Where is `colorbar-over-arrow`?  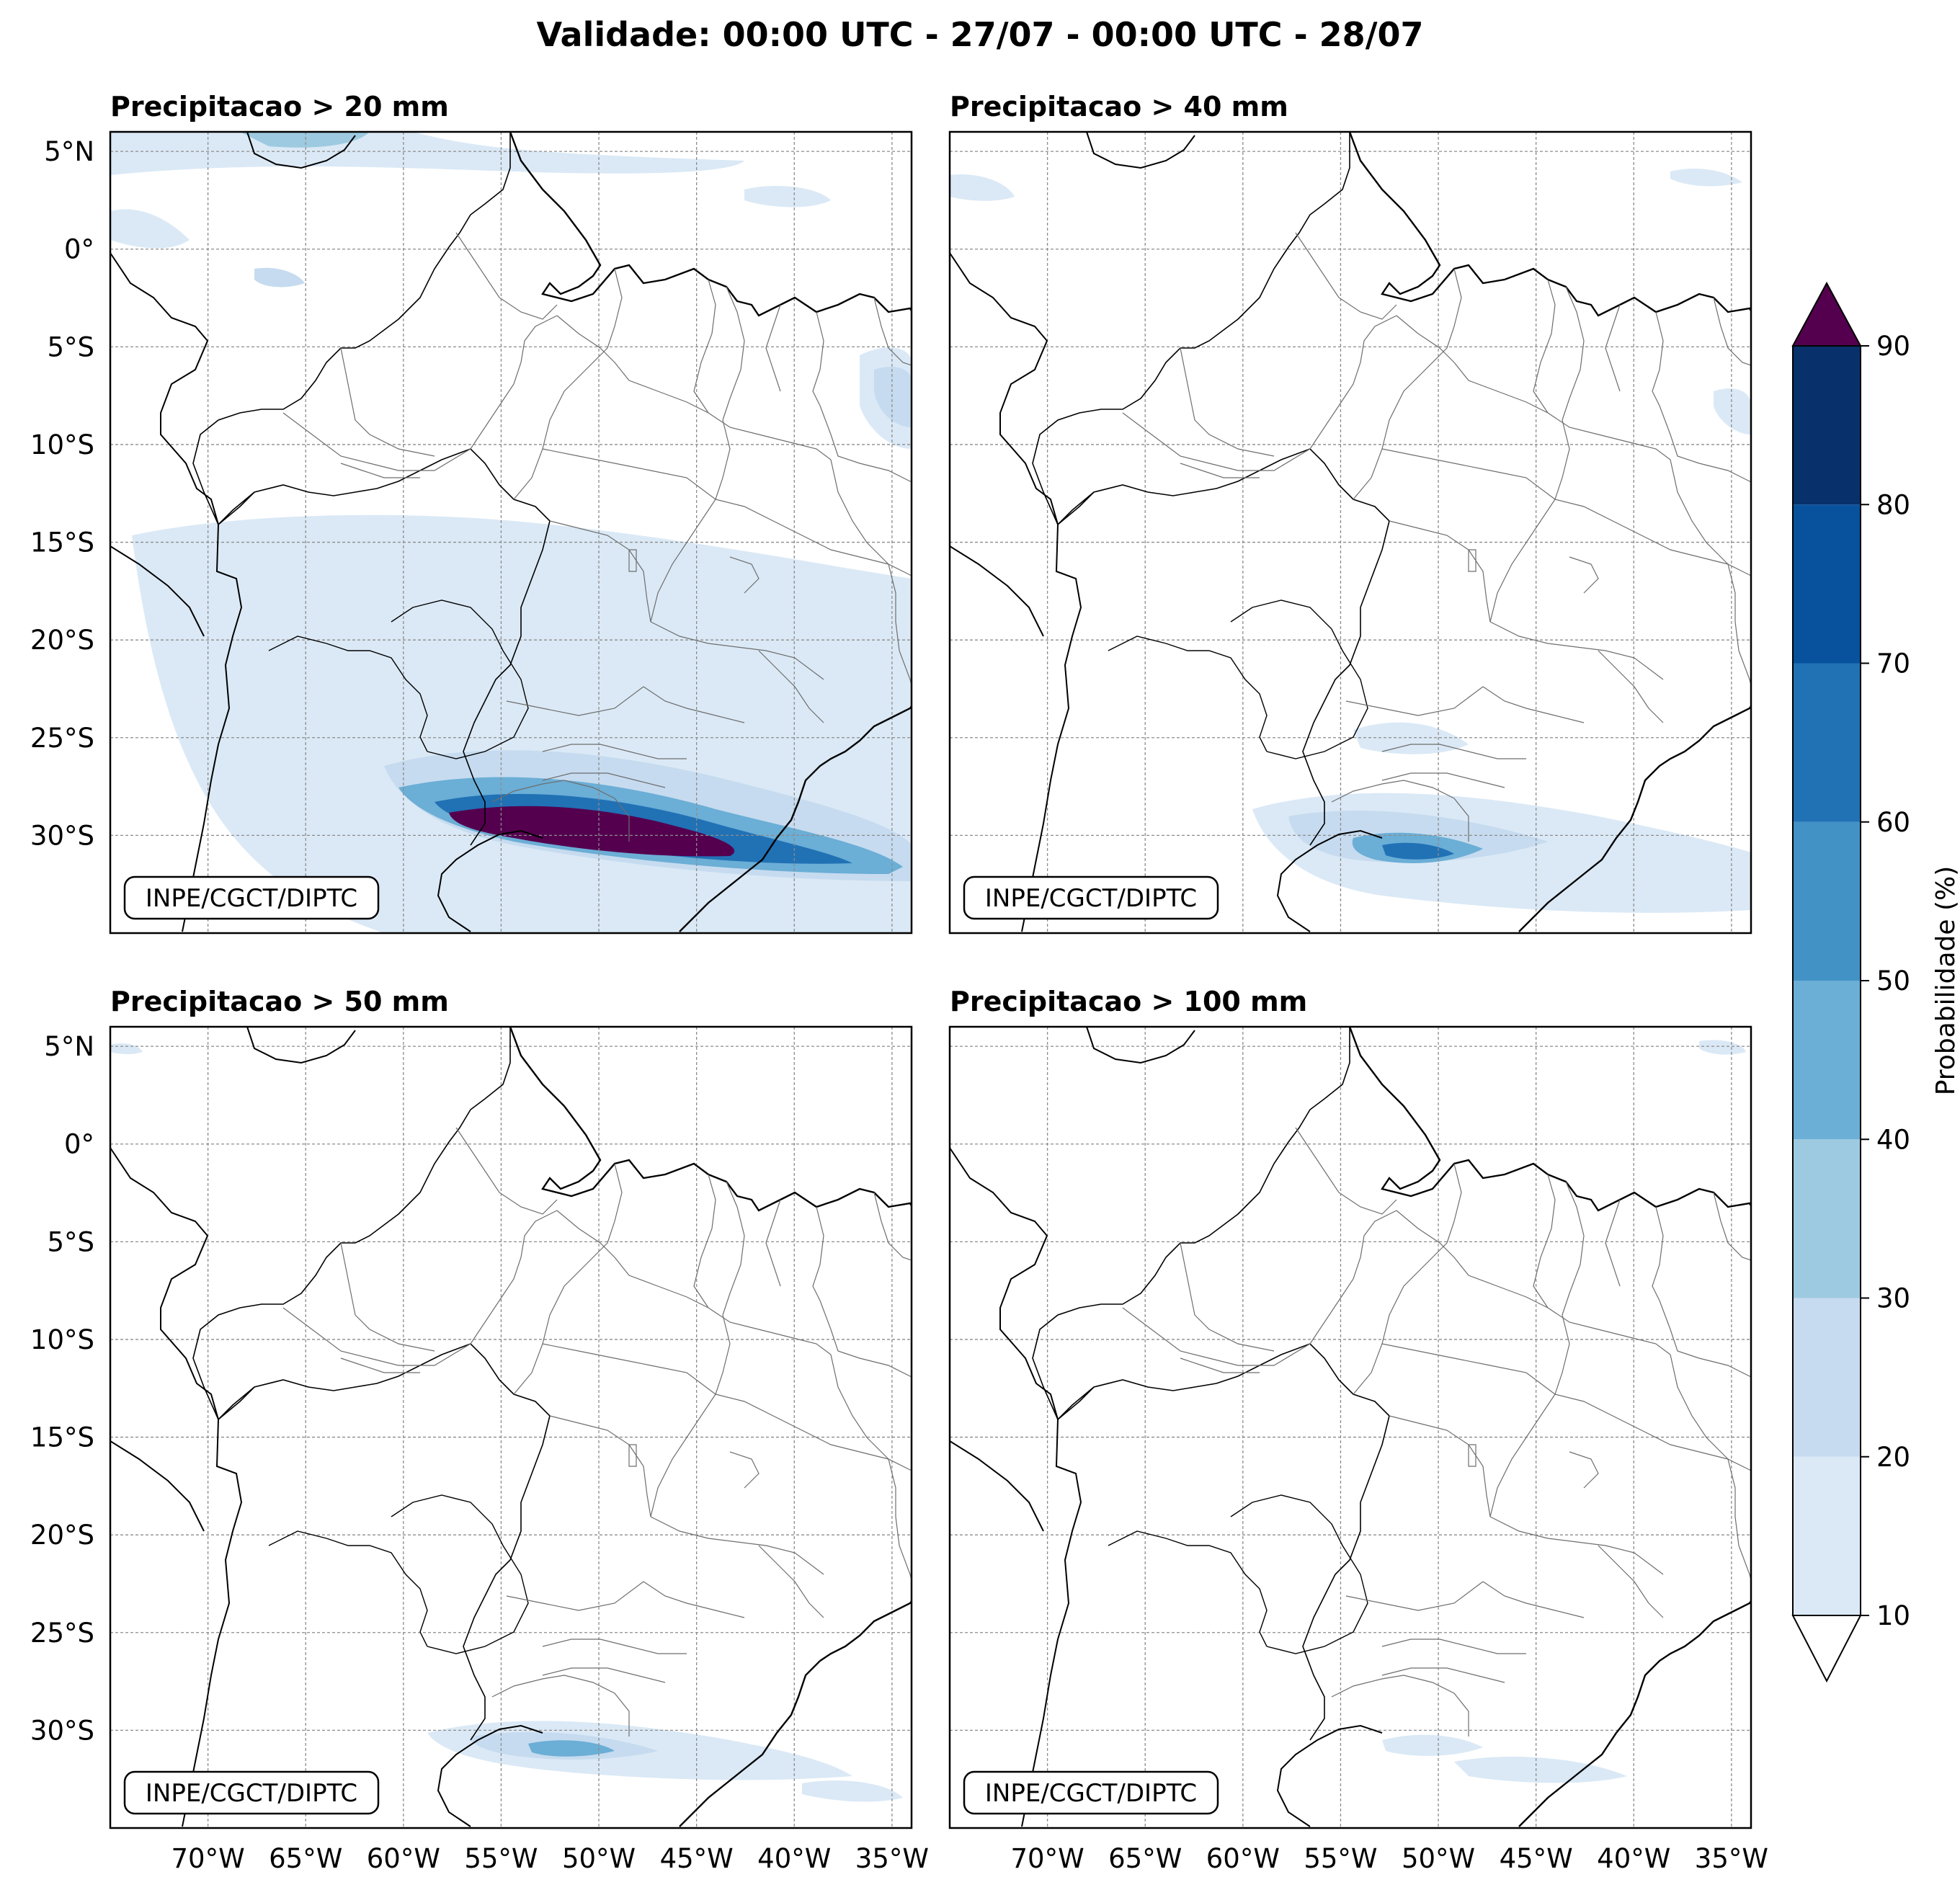
colorbar-over-arrow is located at coordinates (1826, 314).